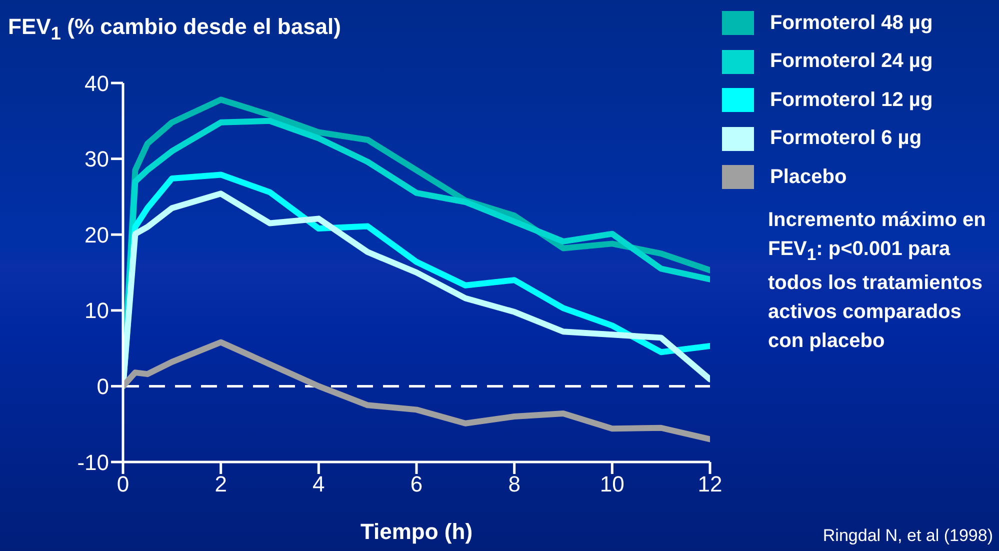 The width and height of the screenshot is (999, 551). What do you see at coordinates (102, 387) in the screenshot?
I see `y-tick-label: 0` at bounding box center [102, 387].